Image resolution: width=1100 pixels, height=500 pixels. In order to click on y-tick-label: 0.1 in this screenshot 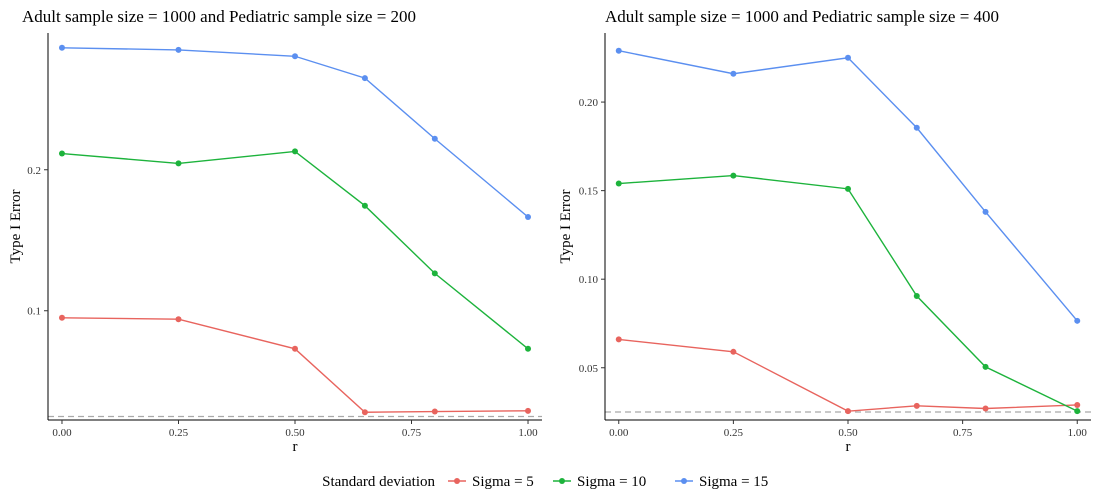, I will do `click(34, 312)`.